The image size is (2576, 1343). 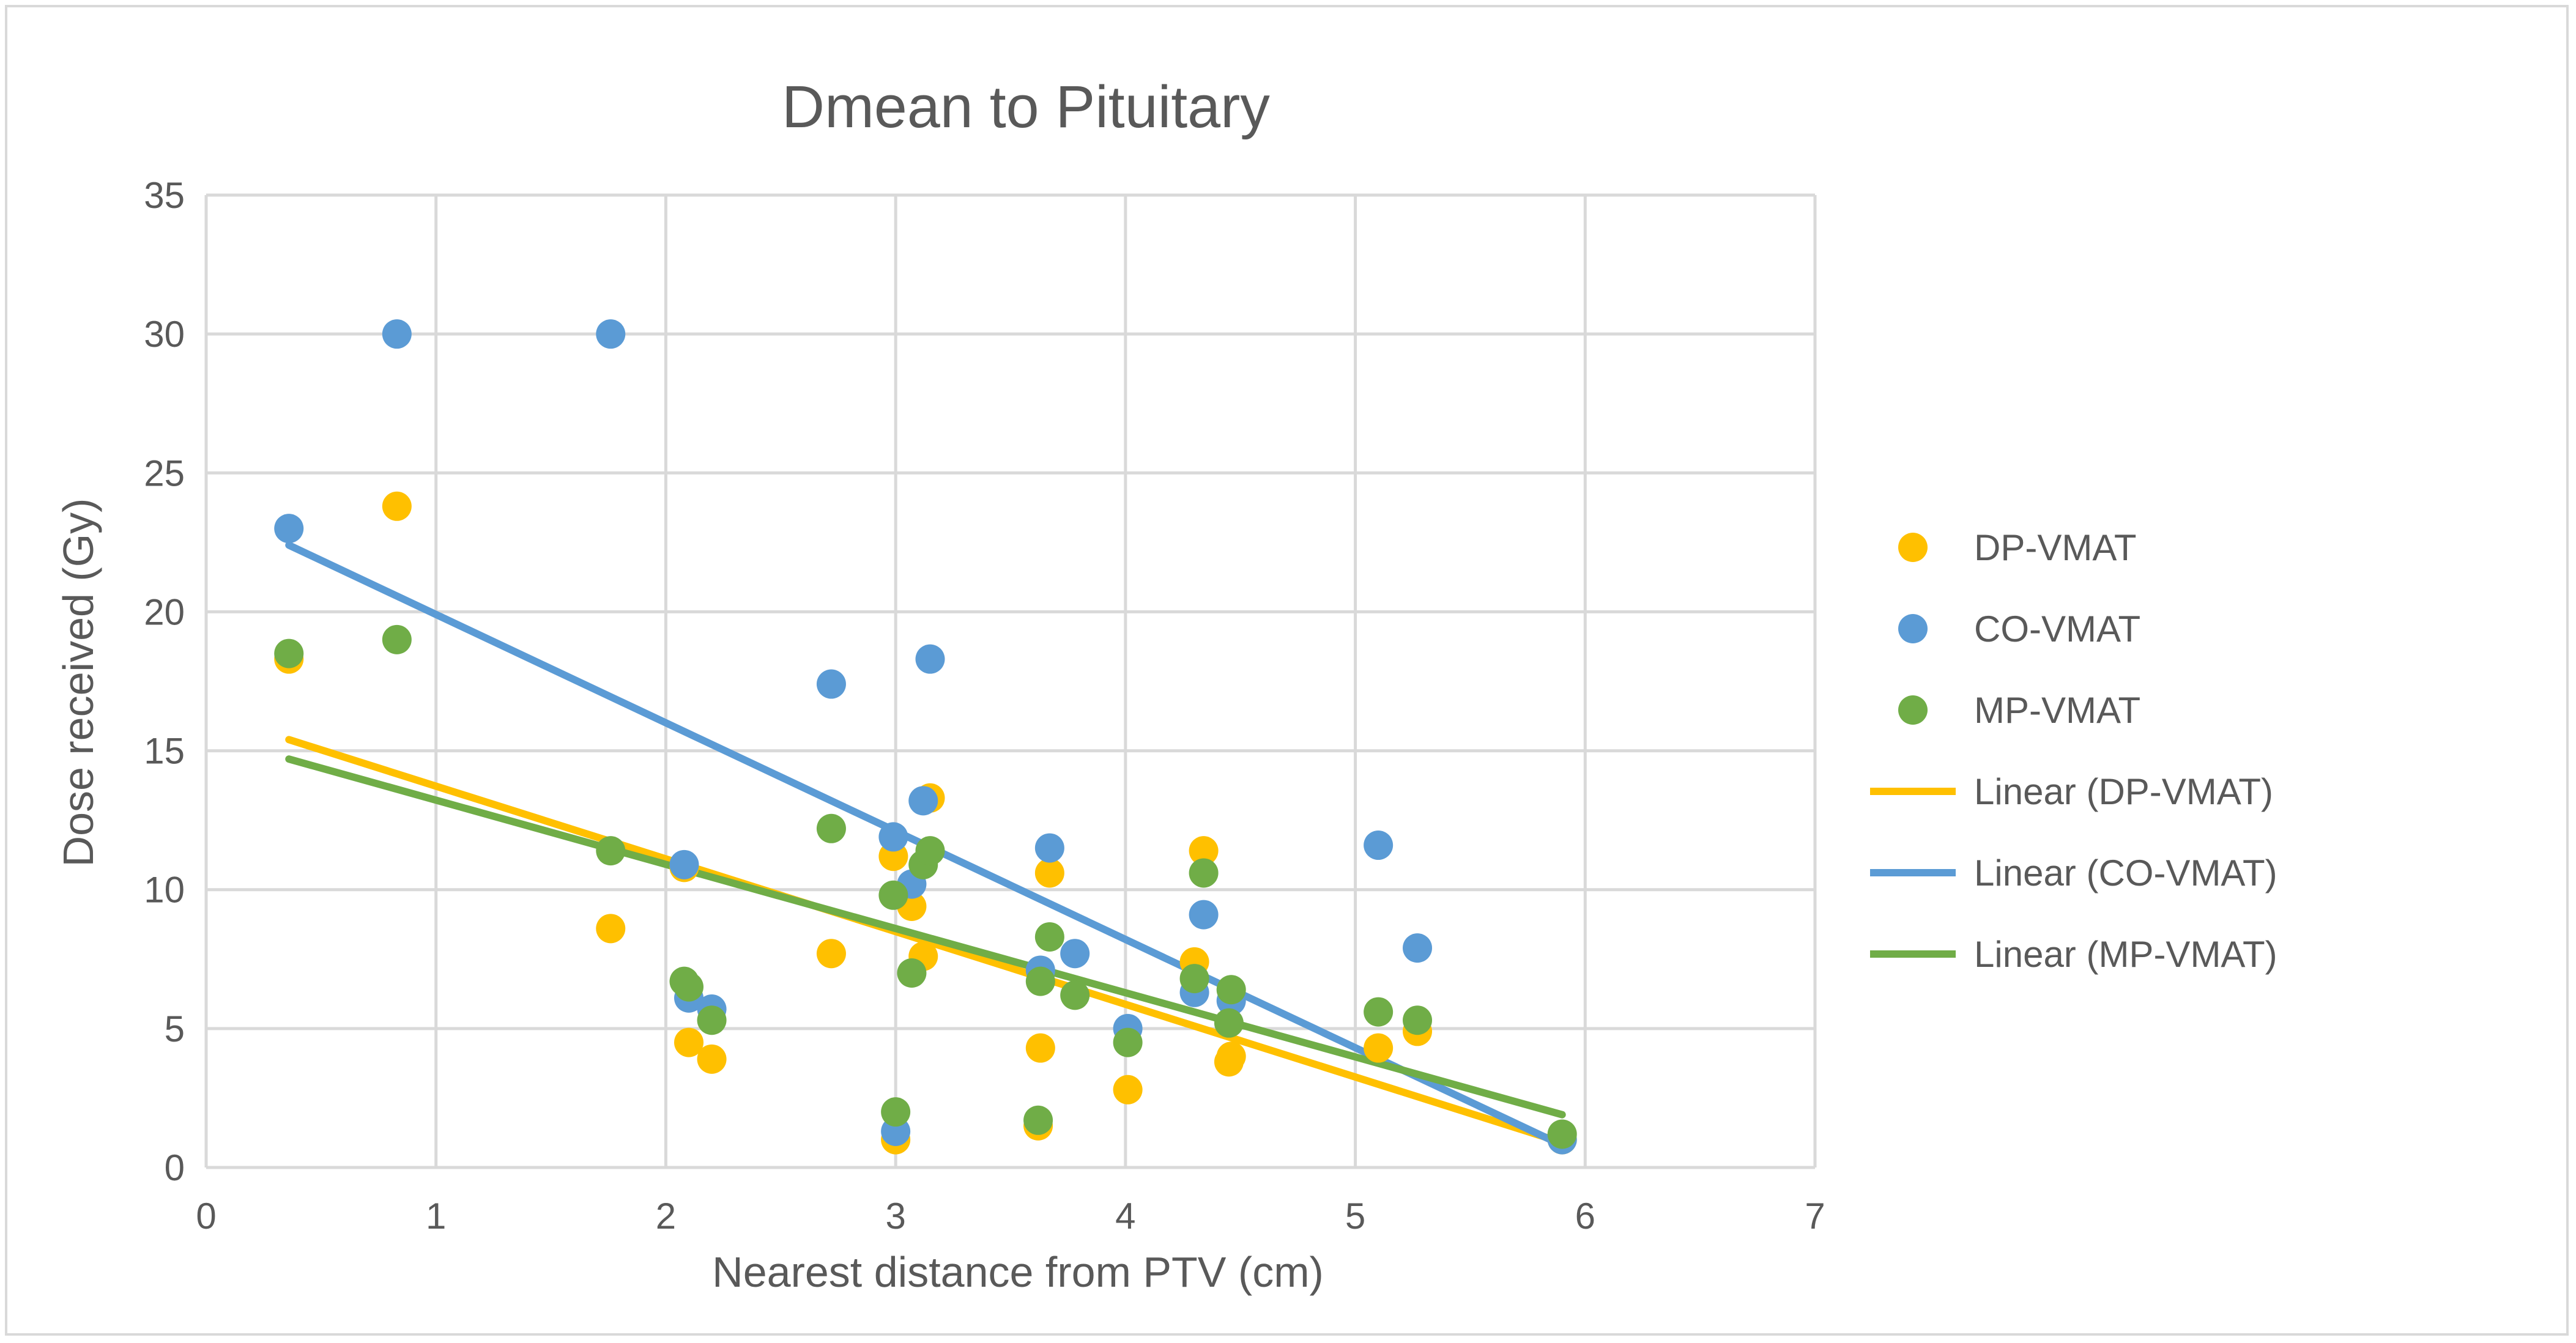 What do you see at coordinates (1018, 1272) in the screenshot?
I see `x-axis-label: Nearest distance from PTV (cm)` at bounding box center [1018, 1272].